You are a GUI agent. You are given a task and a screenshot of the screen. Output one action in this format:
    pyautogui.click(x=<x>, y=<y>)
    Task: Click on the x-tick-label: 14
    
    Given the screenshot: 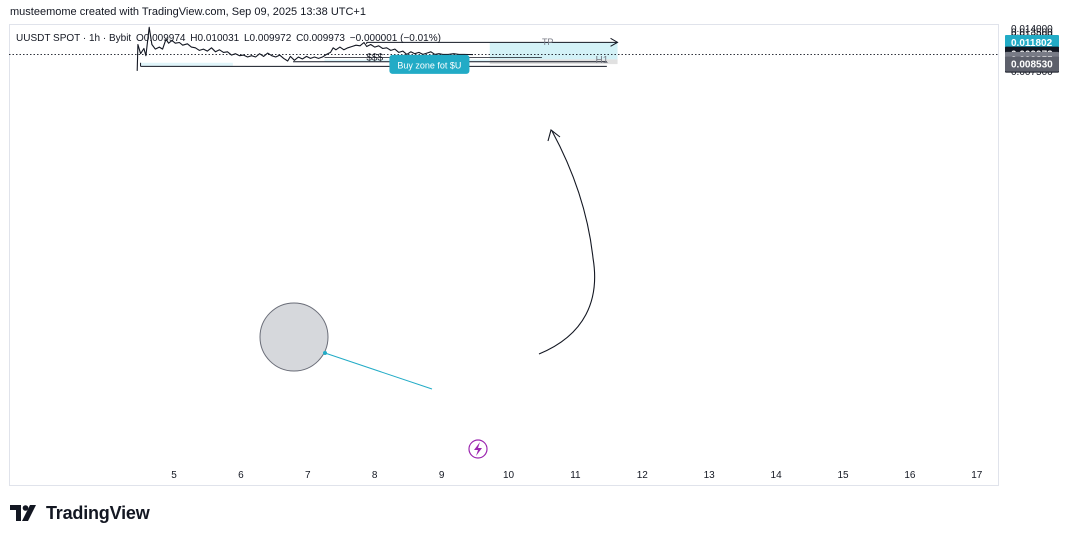 What is the action you would take?
    pyautogui.click(x=777, y=475)
    